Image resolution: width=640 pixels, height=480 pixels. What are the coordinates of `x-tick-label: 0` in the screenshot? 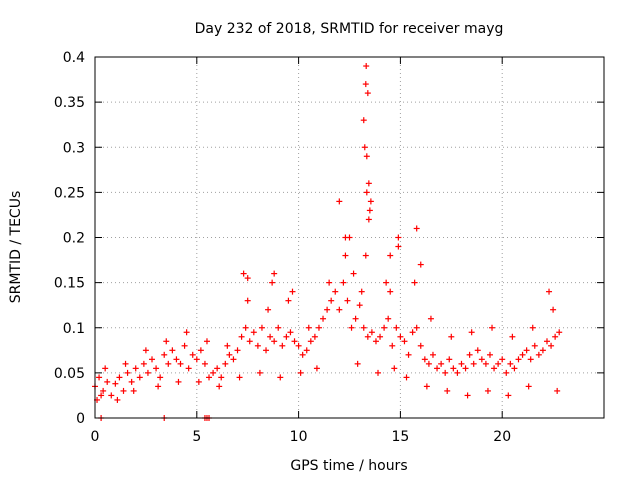 It's located at (95, 437).